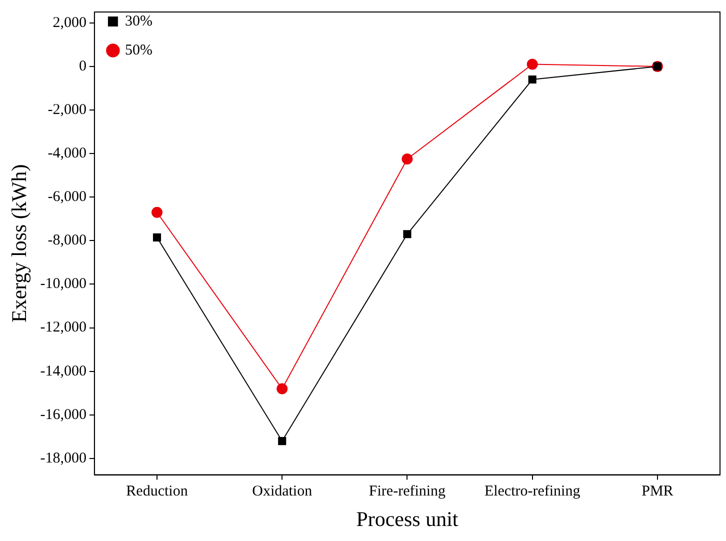 The height and width of the screenshot is (541, 726). I want to click on x-tick-label: PMR, so click(658, 492).